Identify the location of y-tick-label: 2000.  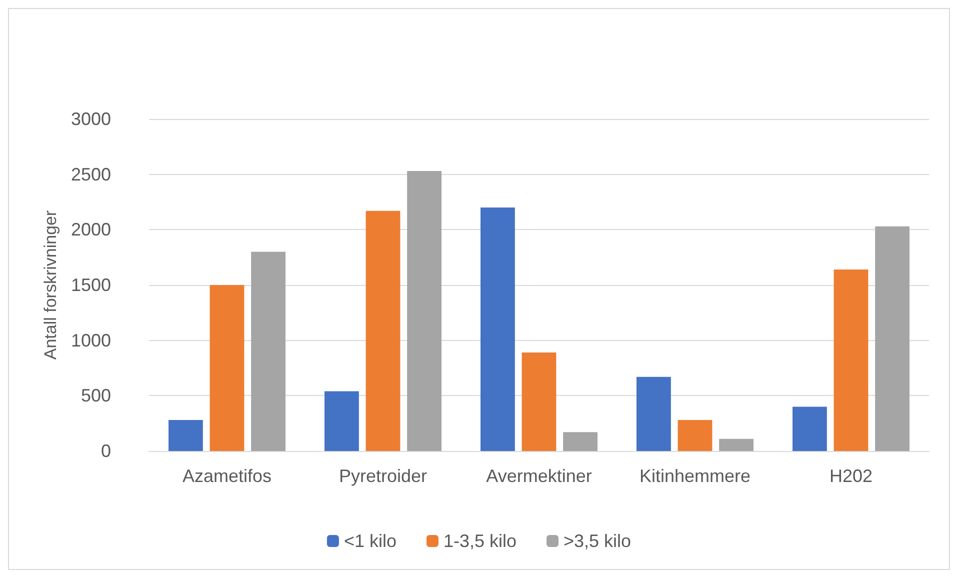
(90, 230).